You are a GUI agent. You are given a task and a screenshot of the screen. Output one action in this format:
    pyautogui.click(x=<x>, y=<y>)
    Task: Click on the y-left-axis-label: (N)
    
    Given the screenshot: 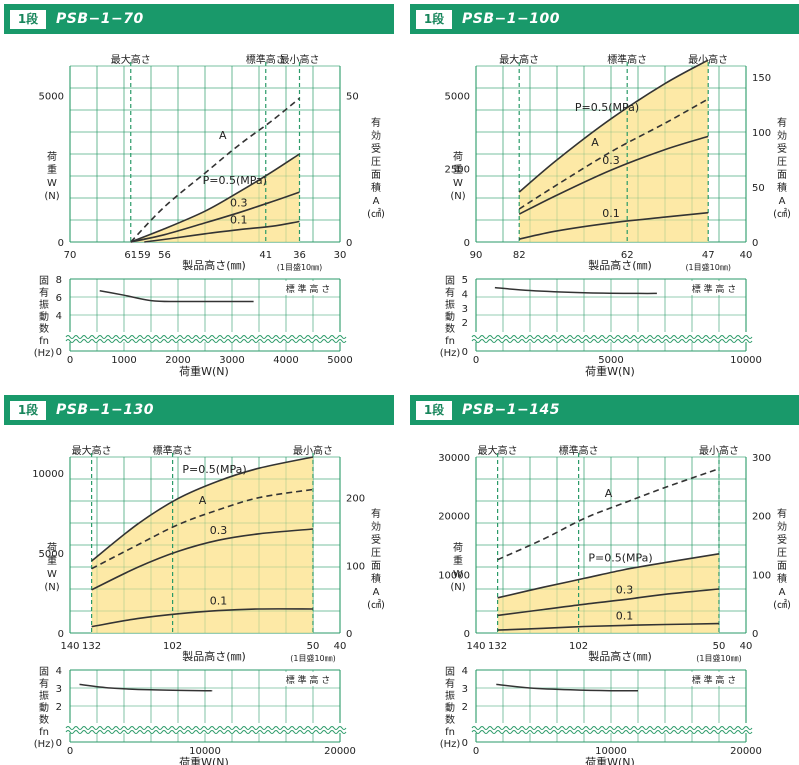 What is the action you would take?
    pyautogui.click(x=457, y=196)
    